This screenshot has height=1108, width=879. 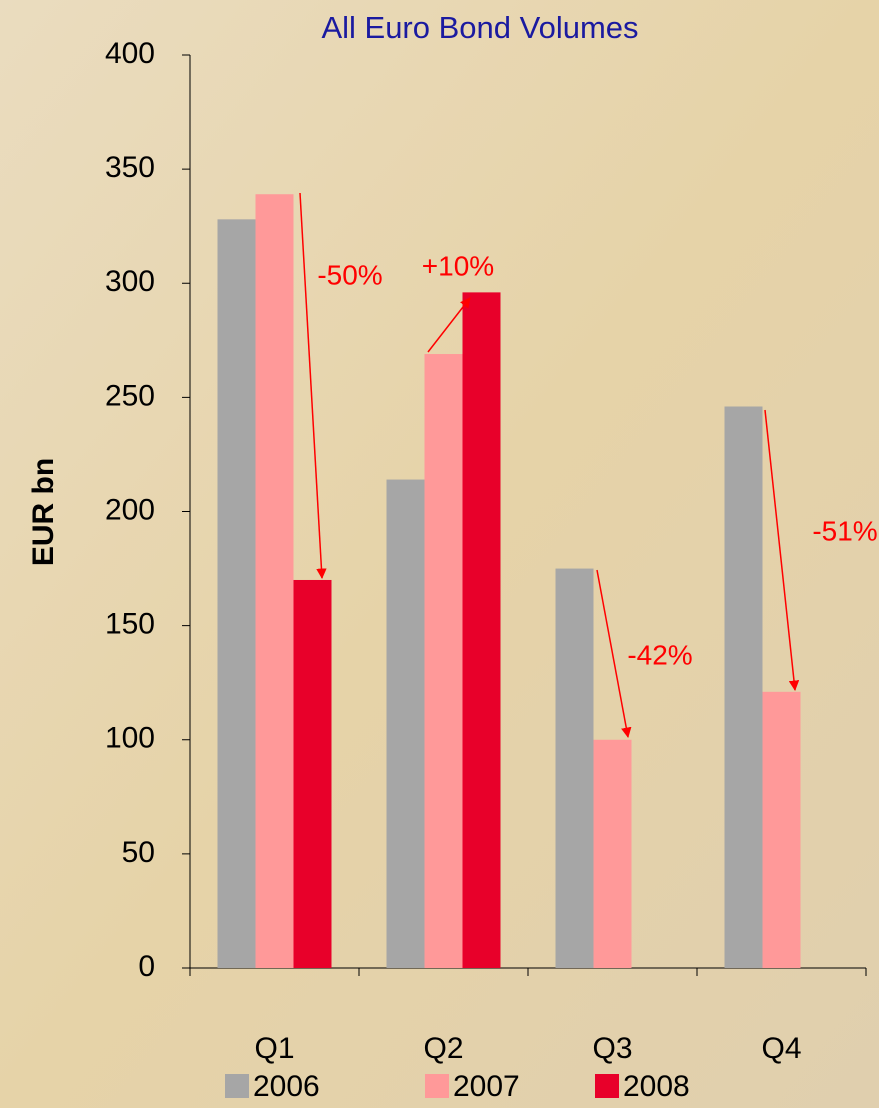 What do you see at coordinates (612, 1048) in the screenshot?
I see `x-tick-label: Q3` at bounding box center [612, 1048].